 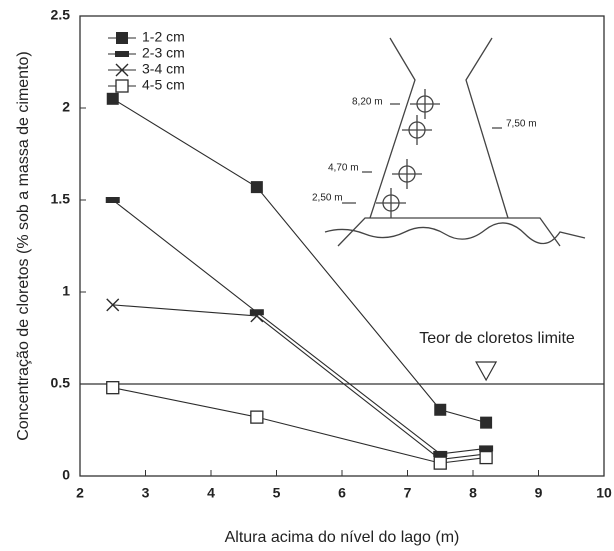 What do you see at coordinates (367, 102) in the screenshot?
I see `inset-label: 8,20 m` at bounding box center [367, 102].